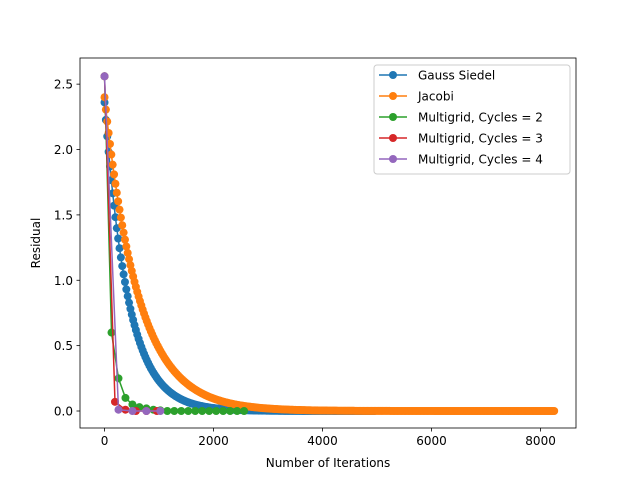  I want to click on legend-label: Multigrid, Cycles = 3, so click(480, 139).